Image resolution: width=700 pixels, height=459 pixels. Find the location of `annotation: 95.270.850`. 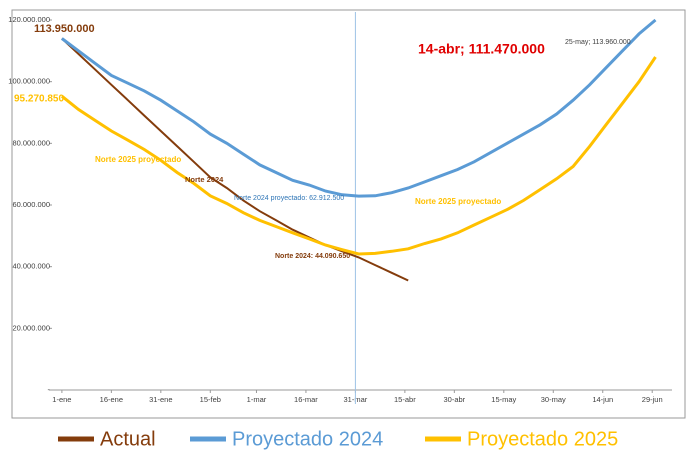

annotation: 95.270.850 is located at coordinates (39, 99).